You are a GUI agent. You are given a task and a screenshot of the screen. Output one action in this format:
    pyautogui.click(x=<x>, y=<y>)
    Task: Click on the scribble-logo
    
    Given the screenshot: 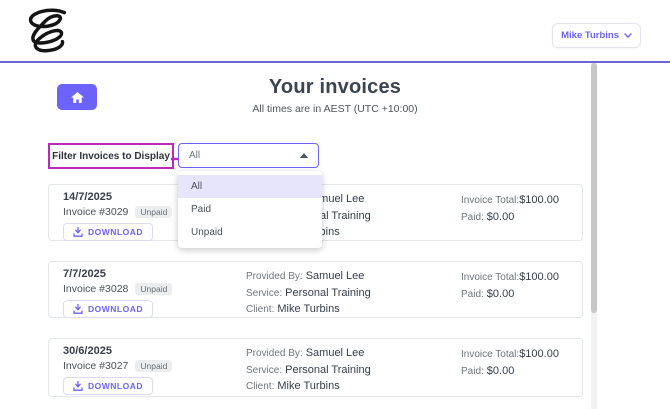 What is the action you would take?
    pyautogui.click(x=47, y=32)
    